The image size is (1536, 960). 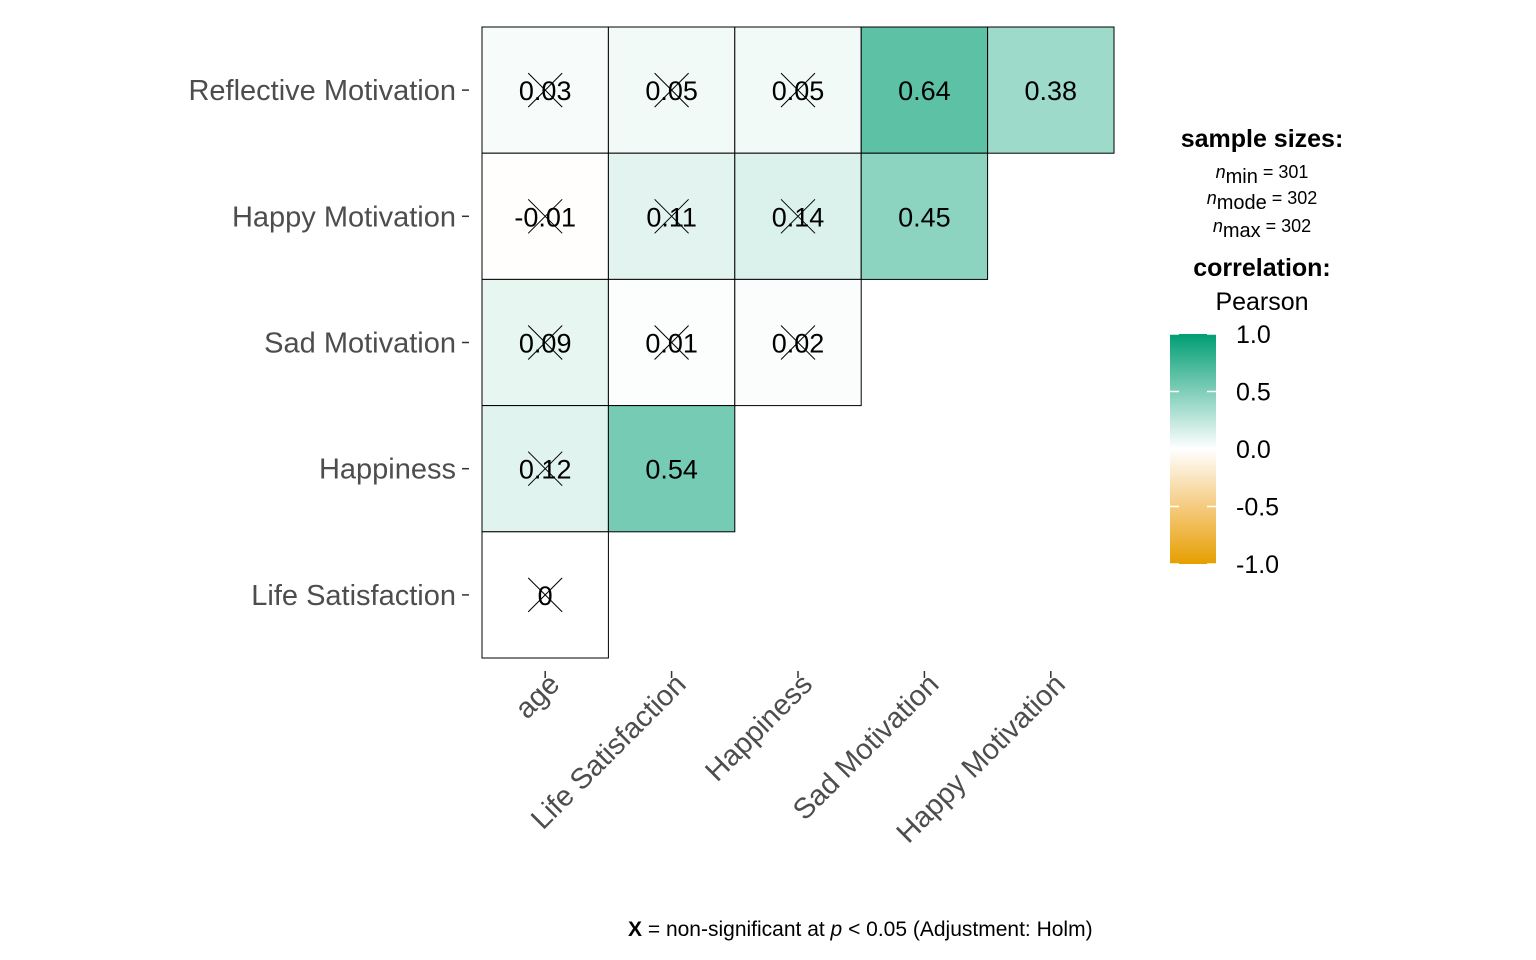 What do you see at coordinates (1253, 450) in the screenshot?
I see `colorbar-tick-label-2: 0.0` at bounding box center [1253, 450].